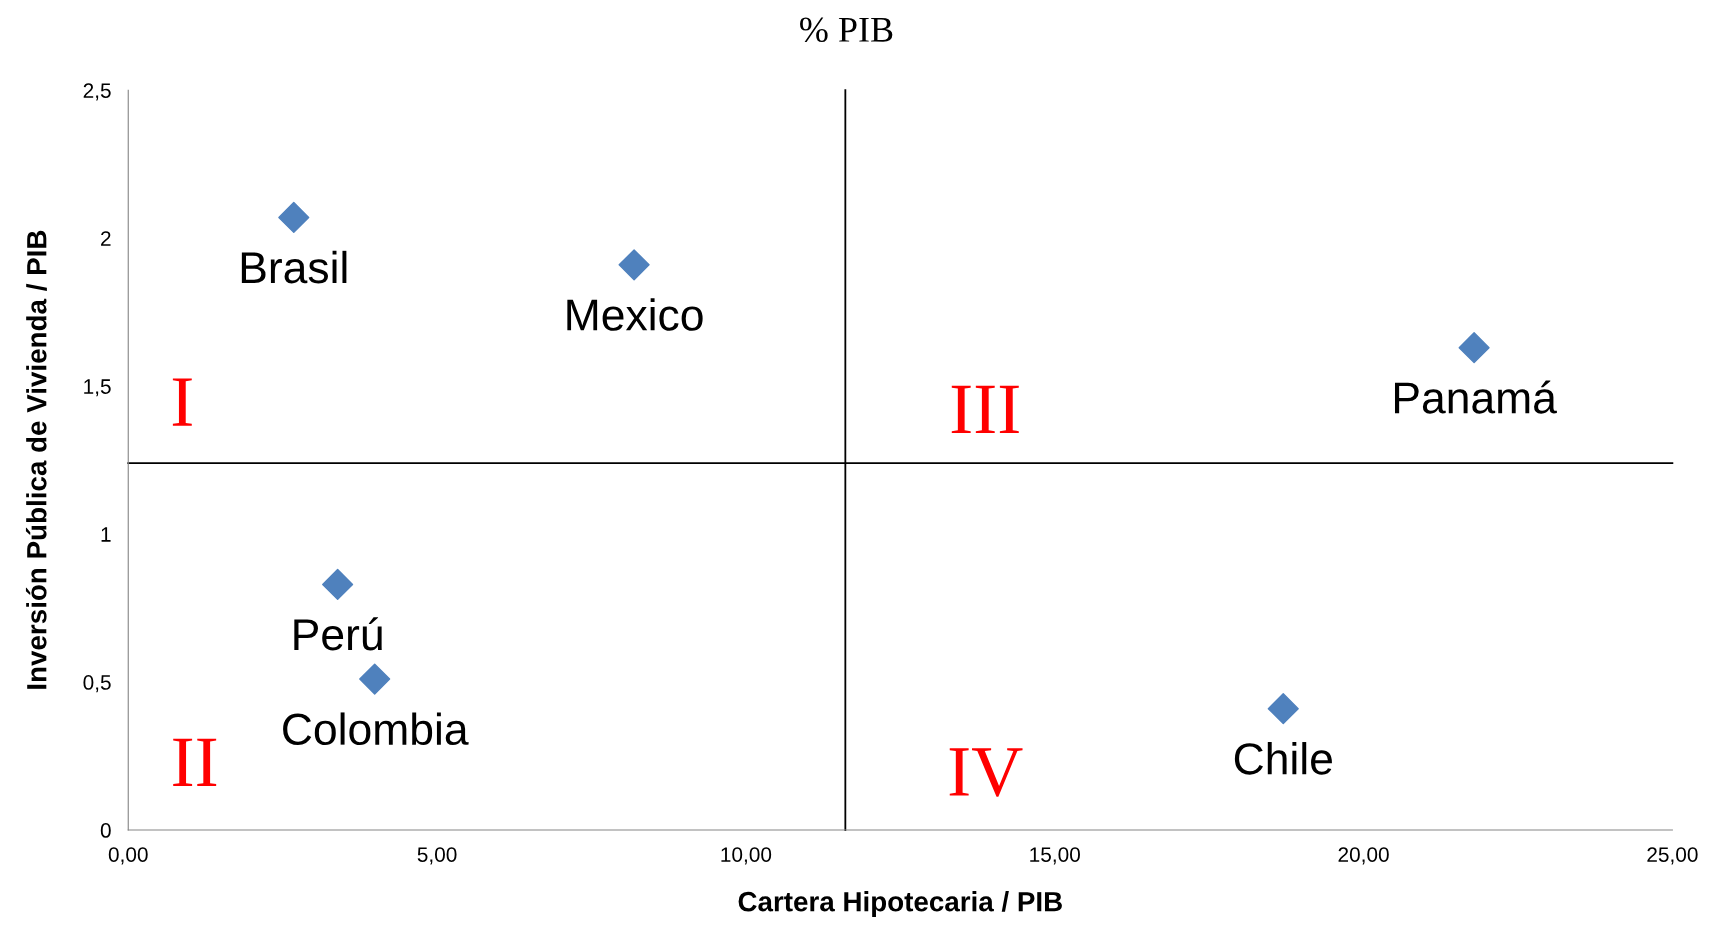  Describe the element at coordinates (97, 388) in the screenshot. I see `y-tick-label: 1,5` at that location.